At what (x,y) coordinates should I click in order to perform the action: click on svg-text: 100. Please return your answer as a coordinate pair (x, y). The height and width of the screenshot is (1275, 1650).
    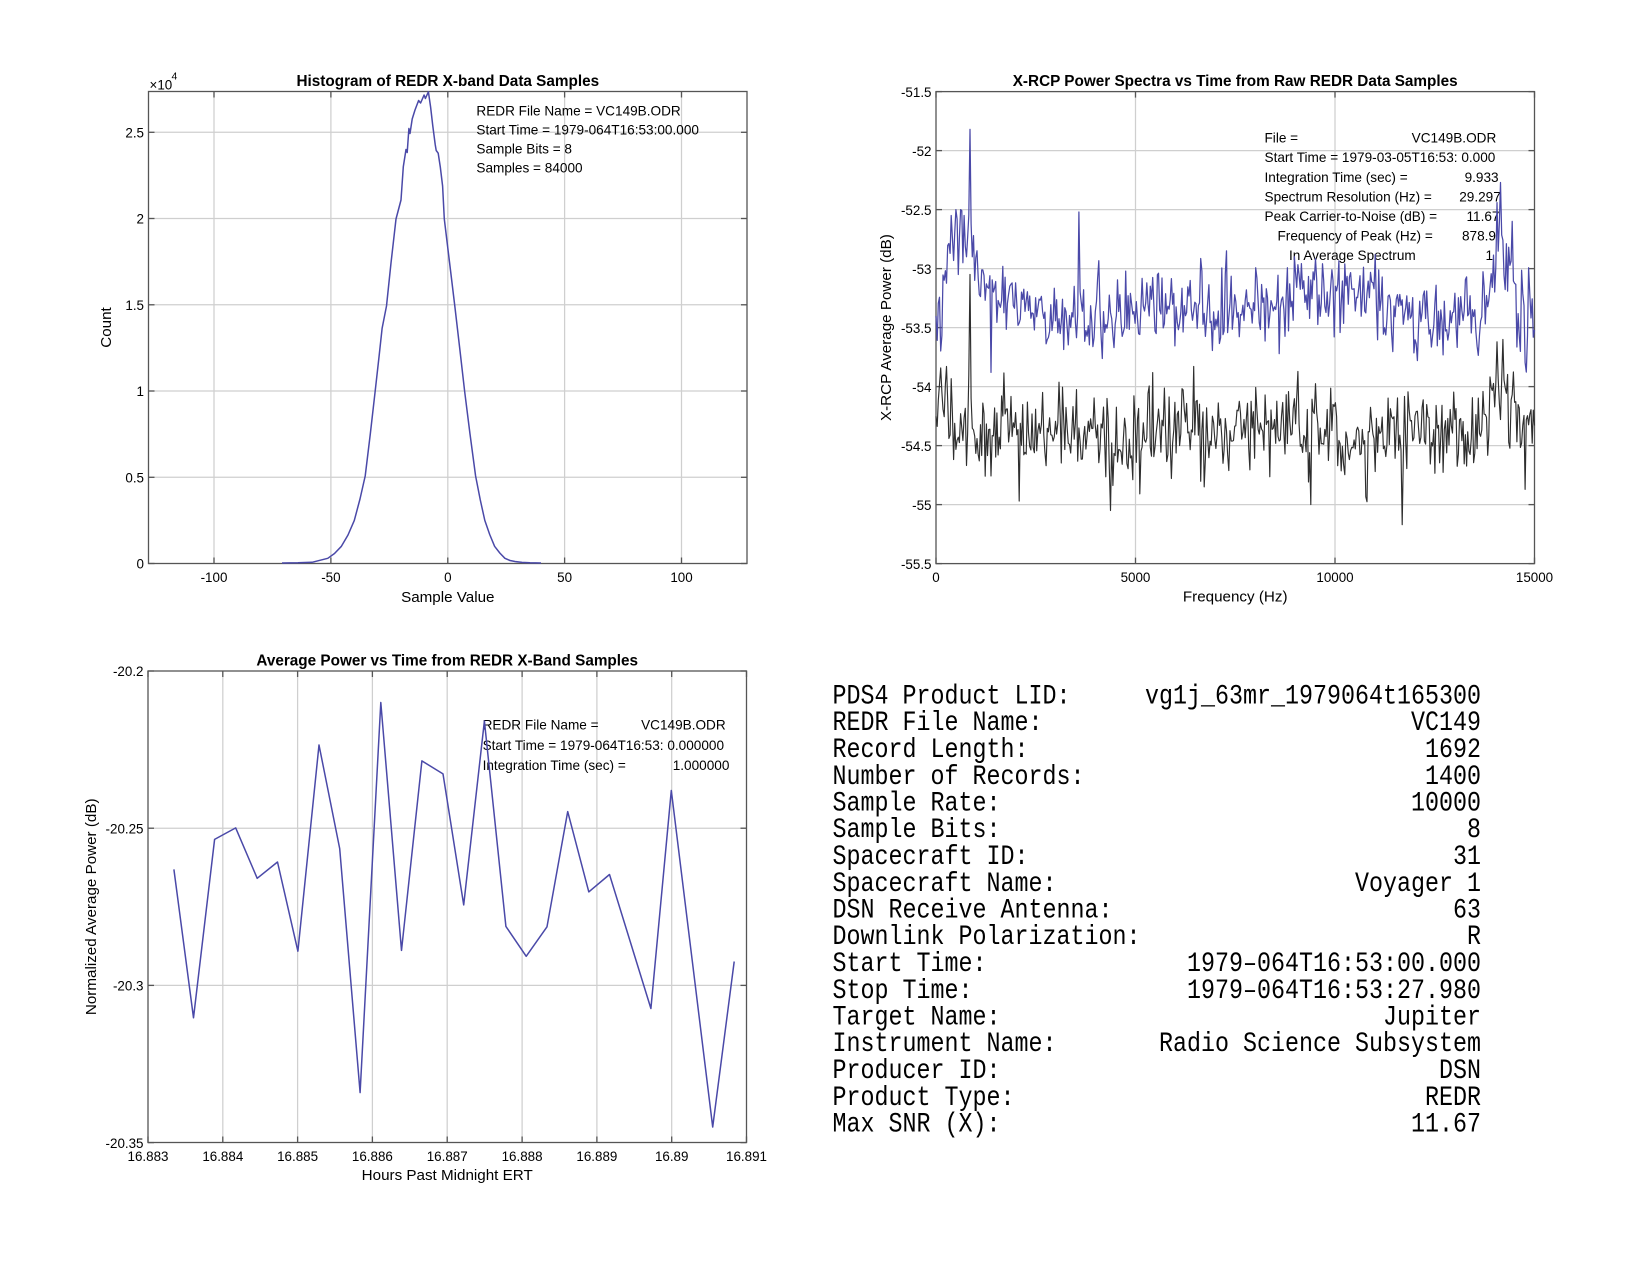
    Looking at the image, I should click on (681, 577).